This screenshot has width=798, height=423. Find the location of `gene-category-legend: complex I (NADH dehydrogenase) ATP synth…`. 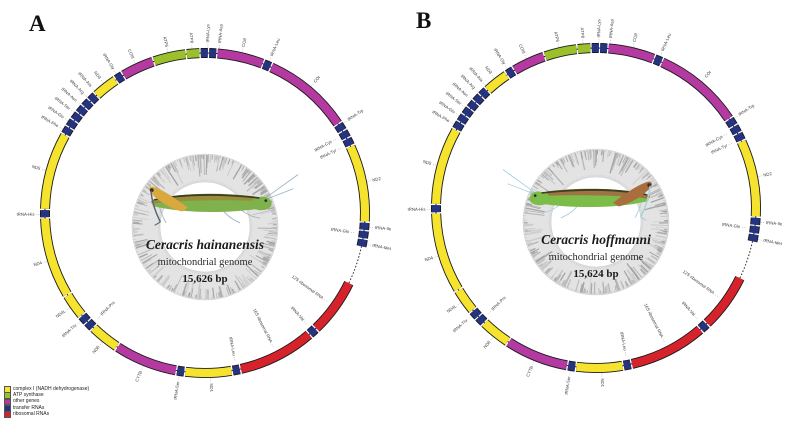

gene-category-legend: complex I (NADH dehydrogenase) ATP synth… is located at coordinates (47, 402).